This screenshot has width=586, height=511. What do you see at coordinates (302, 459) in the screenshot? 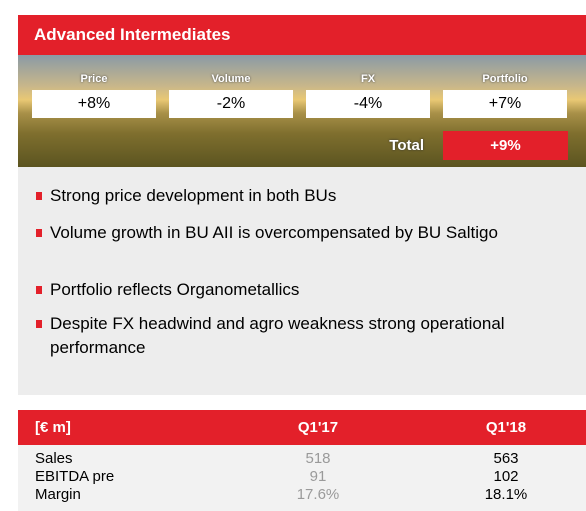
I see `table-row: Sales 518 563` at bounding box center [302, 459].